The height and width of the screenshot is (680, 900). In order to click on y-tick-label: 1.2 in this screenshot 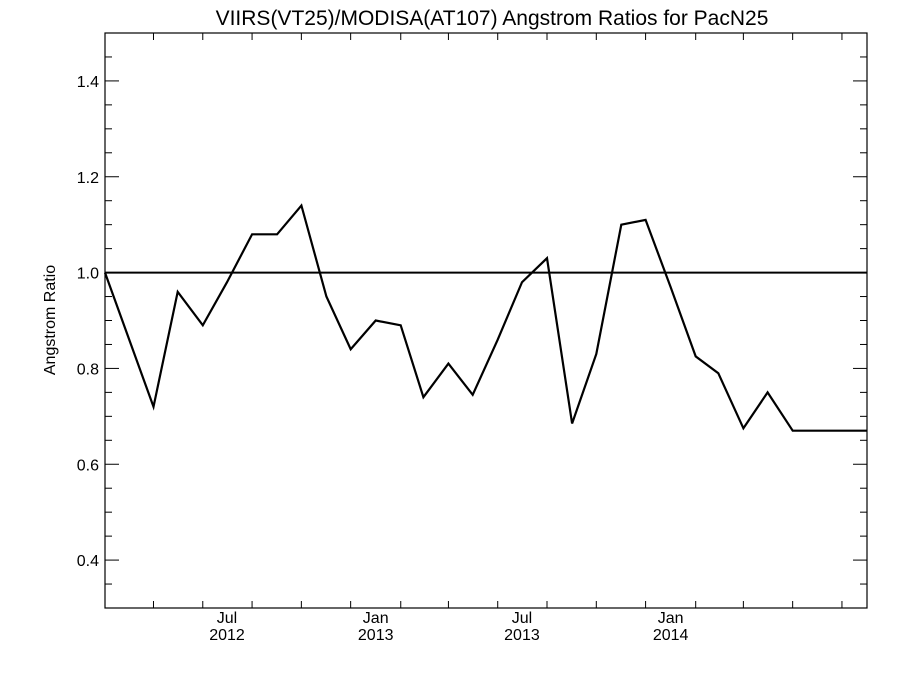, I will do `click(88, 178)`.